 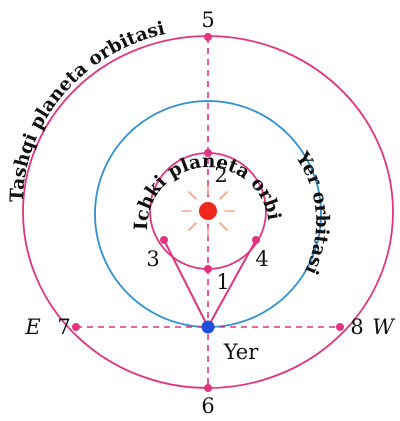 I want to click on earth-orbit-label: Yer orbitasi, so click(x=311, y=213).